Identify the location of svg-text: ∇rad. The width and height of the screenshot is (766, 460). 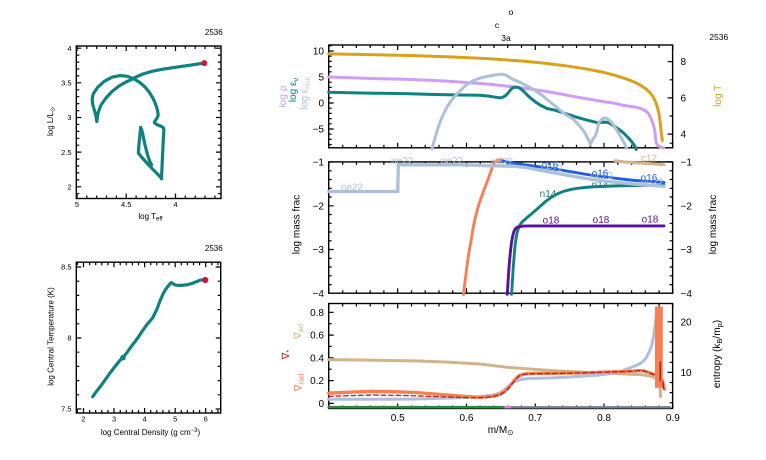
(300, 383).